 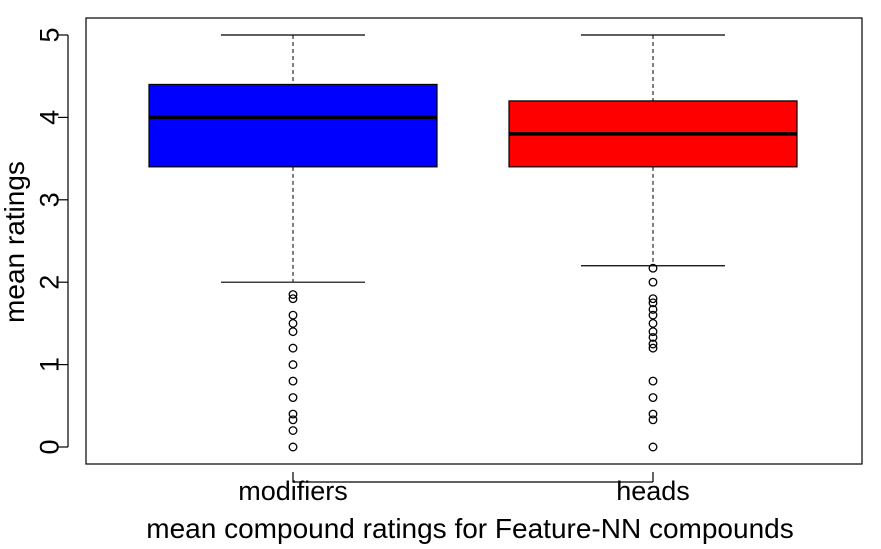 I want to click on y-tick-label: 0, so click(x=49, y=446).